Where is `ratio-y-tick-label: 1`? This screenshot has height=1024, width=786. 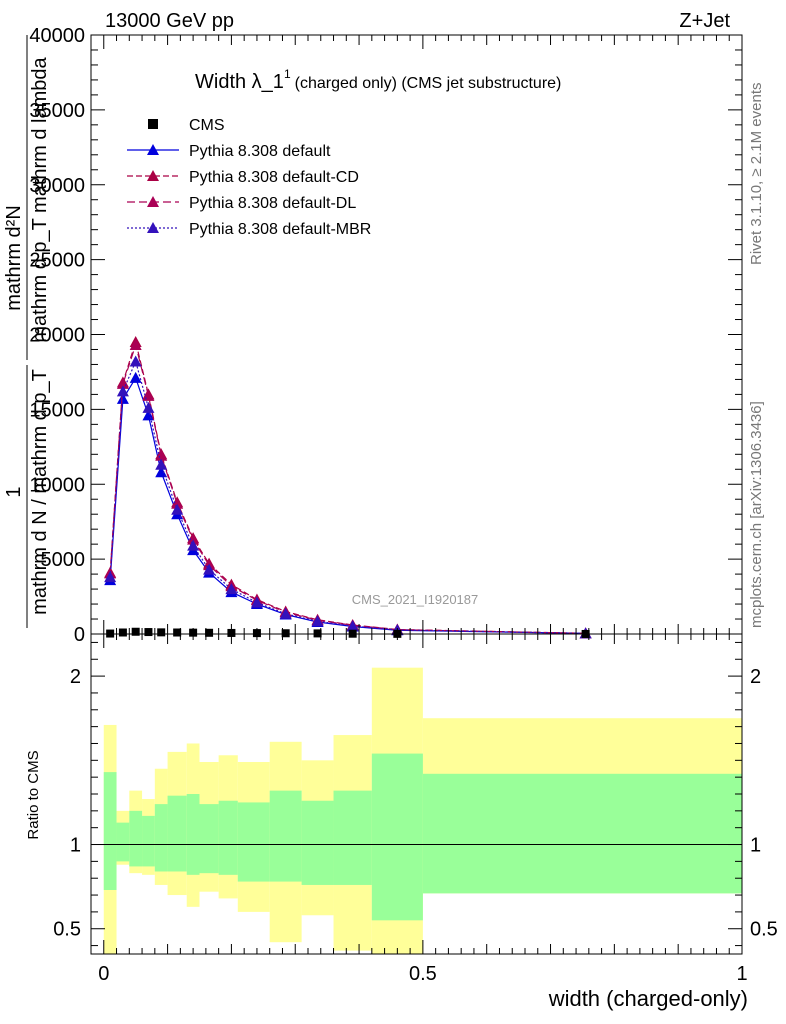
ratio-y-tick-label: 1 is located at coordinates (75, 846).